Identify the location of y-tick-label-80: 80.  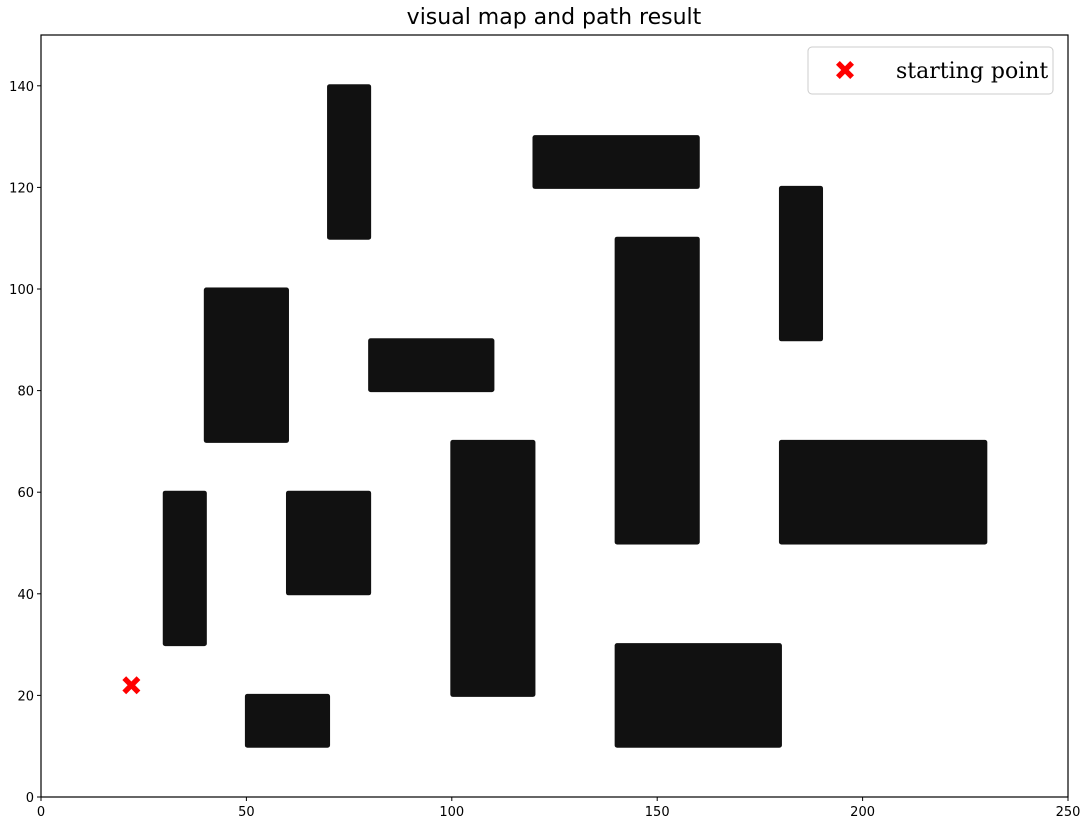
(25, 392).